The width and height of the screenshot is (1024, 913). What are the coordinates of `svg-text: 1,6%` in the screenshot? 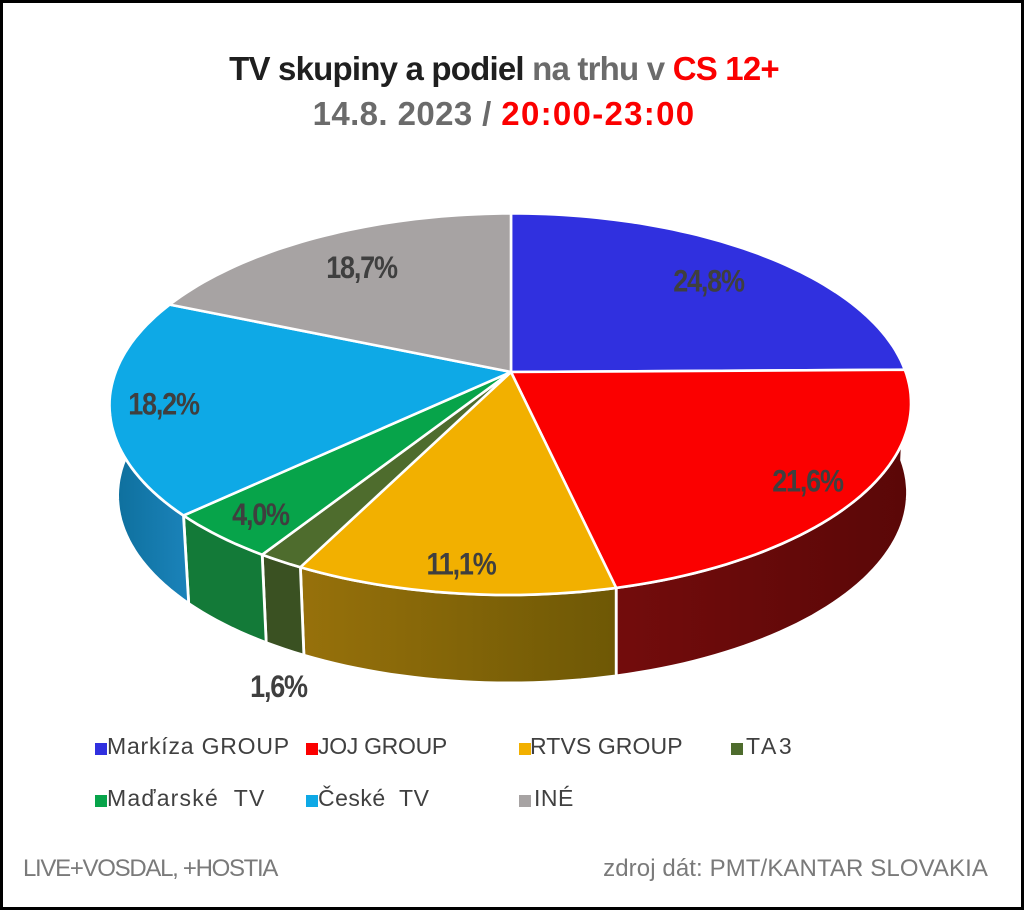 It's located at (279, 687).